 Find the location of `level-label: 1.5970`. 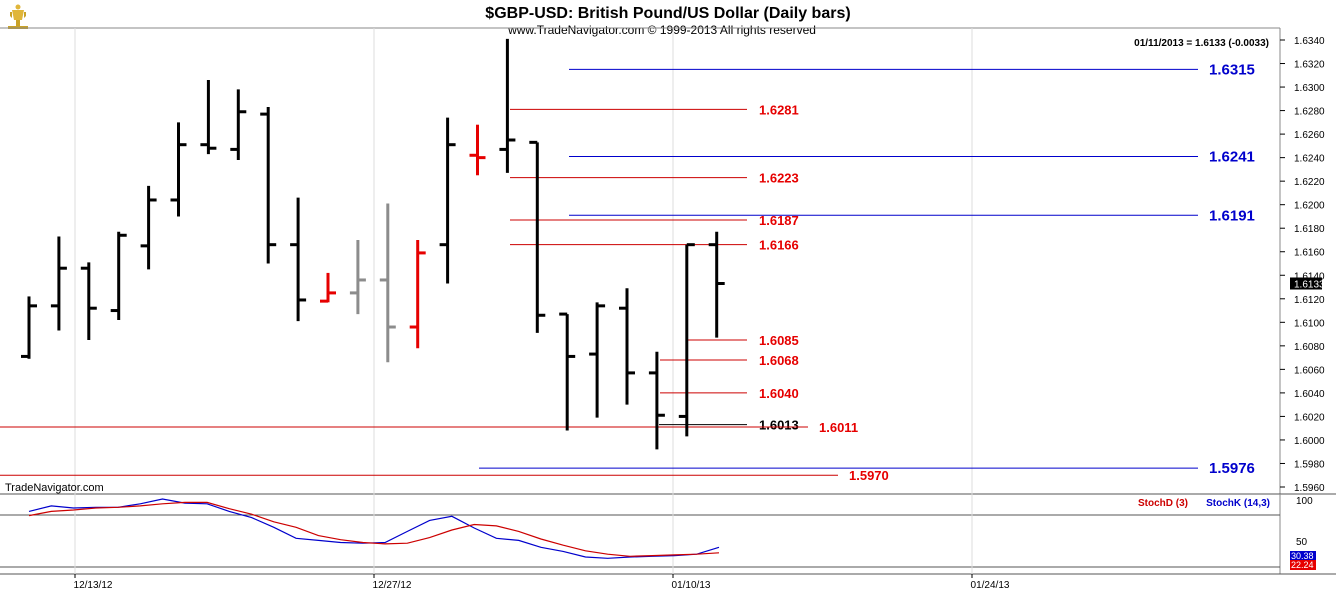

level-label: 1.5970 is located at coordinates (869, 475).